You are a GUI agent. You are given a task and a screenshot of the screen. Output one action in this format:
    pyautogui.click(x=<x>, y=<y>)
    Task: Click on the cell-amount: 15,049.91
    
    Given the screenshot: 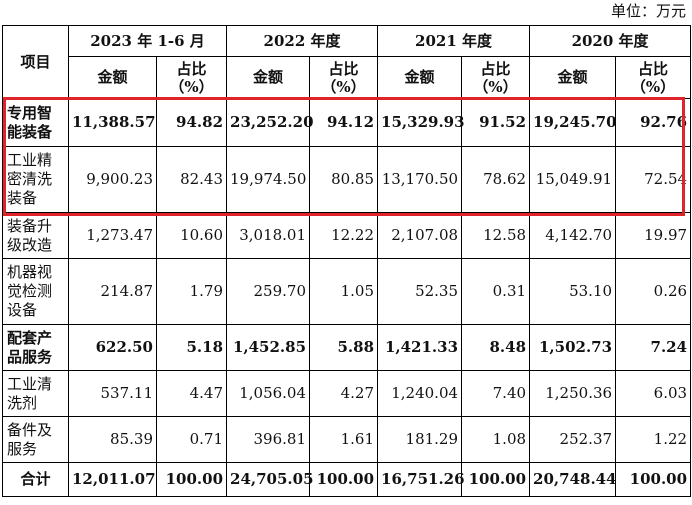 What is the action you would take?
    pyautogui.click(x=573, y=179)
    